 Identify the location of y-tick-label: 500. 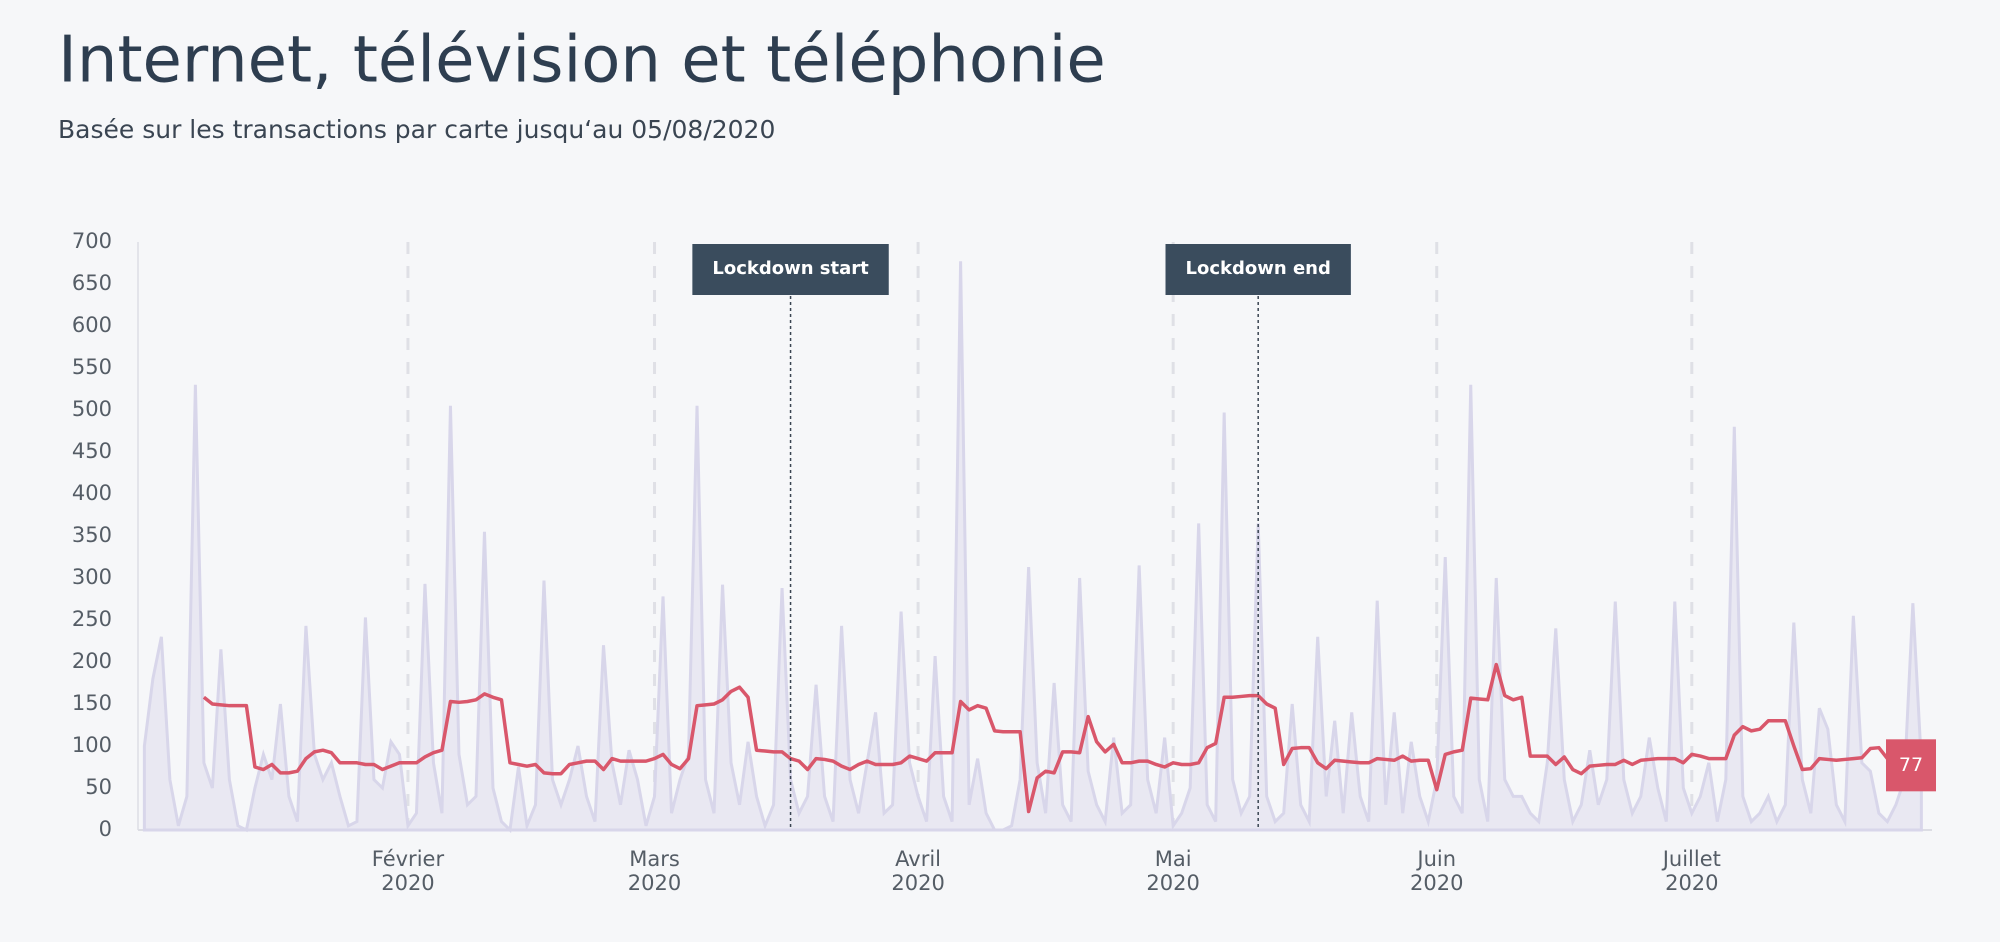
(92, 409).